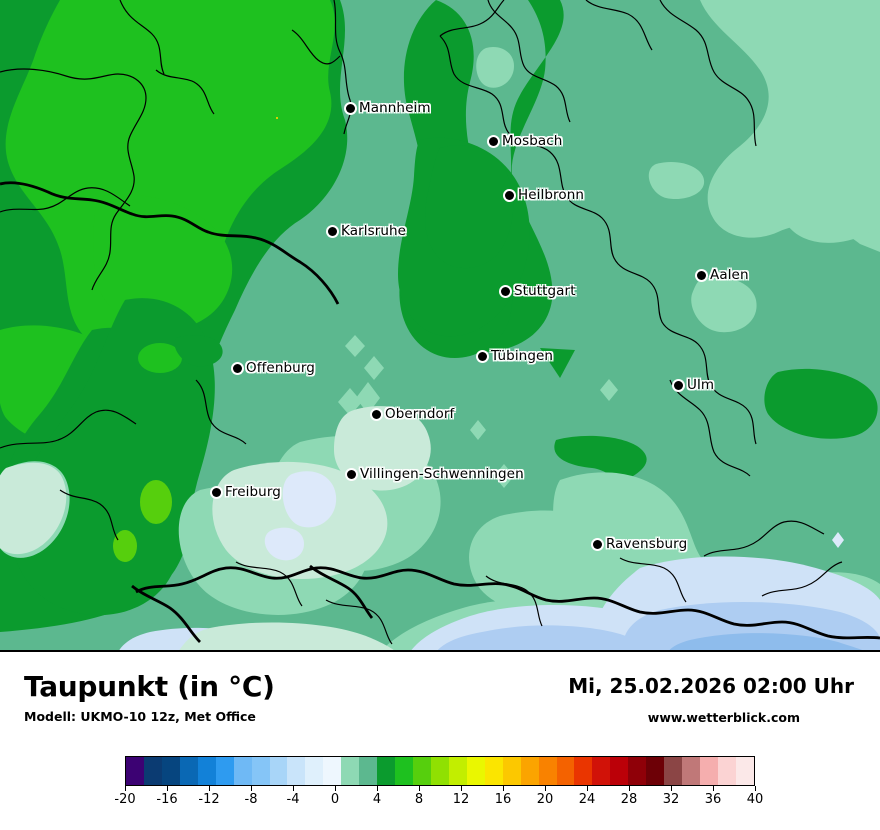  Describe the element at coordinates (545, 799) in the screenshot. I see `scale-tick-label: 20` at that location.